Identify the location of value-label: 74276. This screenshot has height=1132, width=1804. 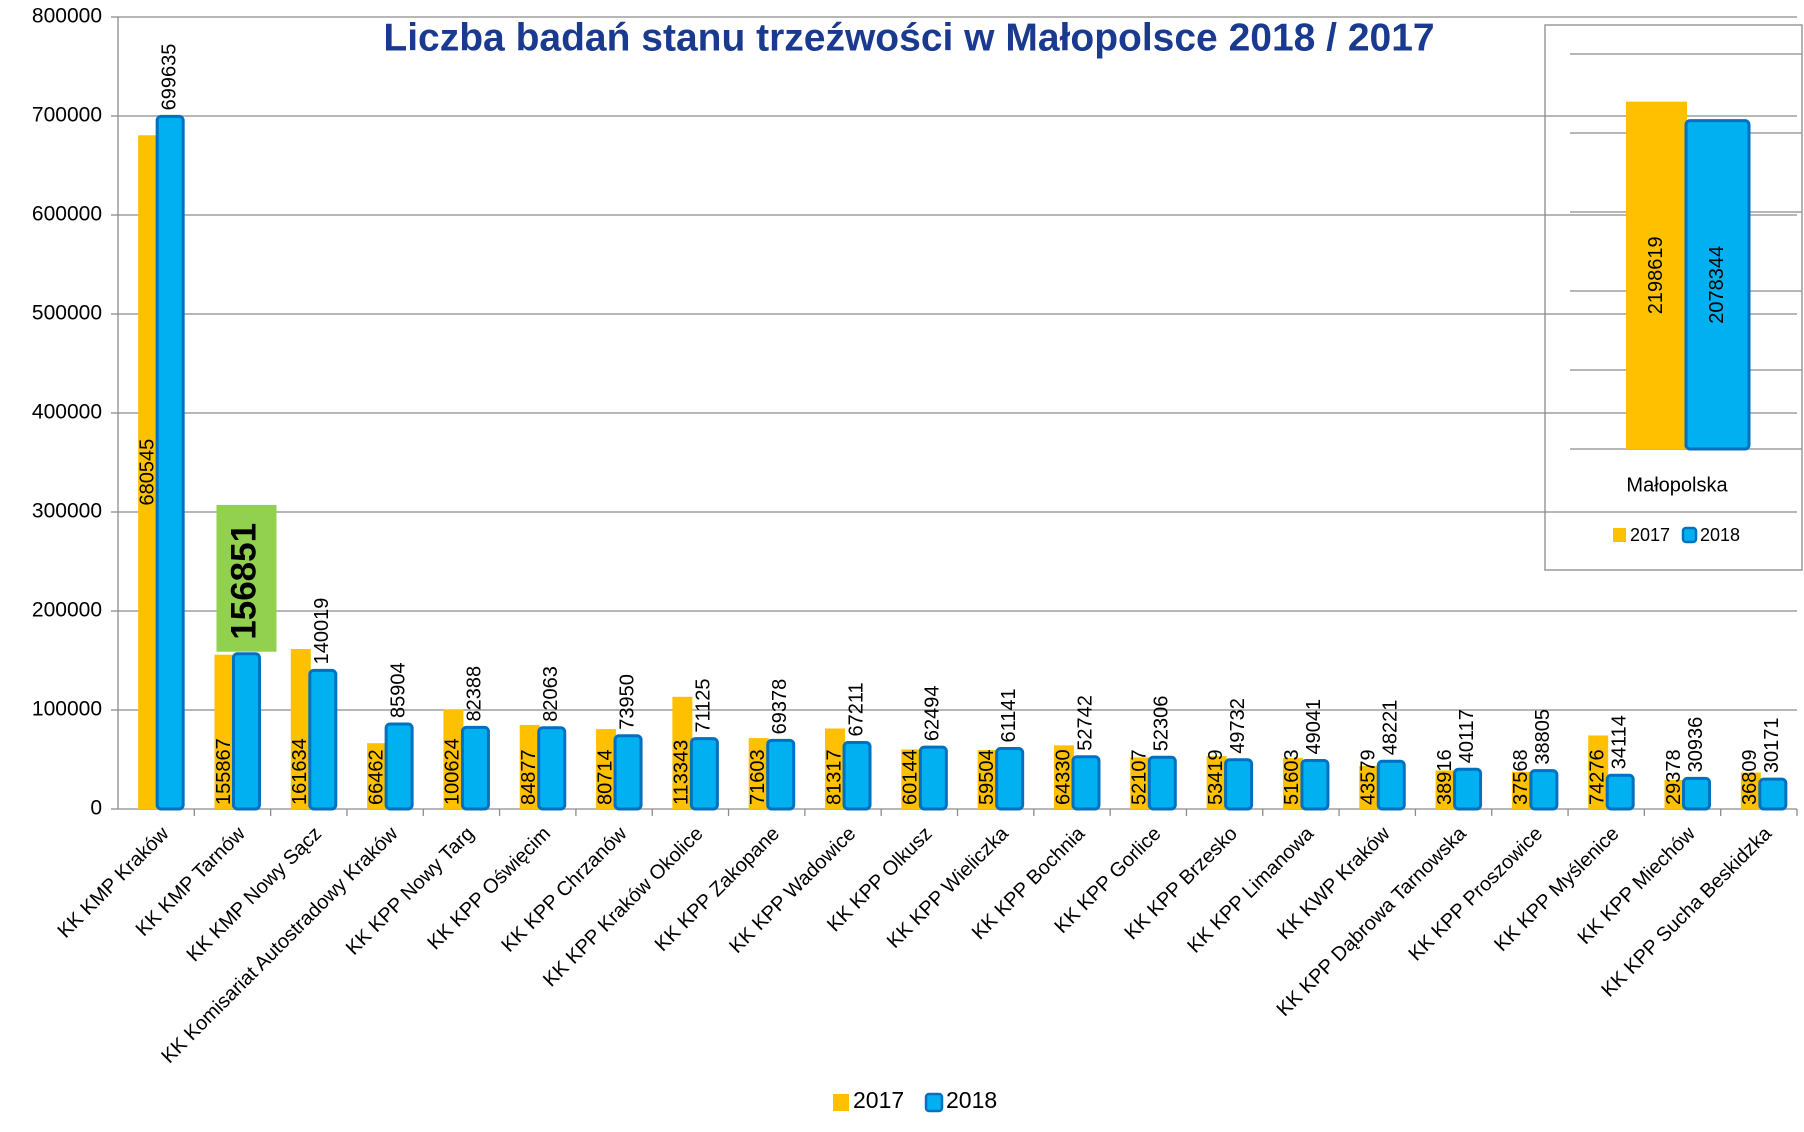
(1597, 777).